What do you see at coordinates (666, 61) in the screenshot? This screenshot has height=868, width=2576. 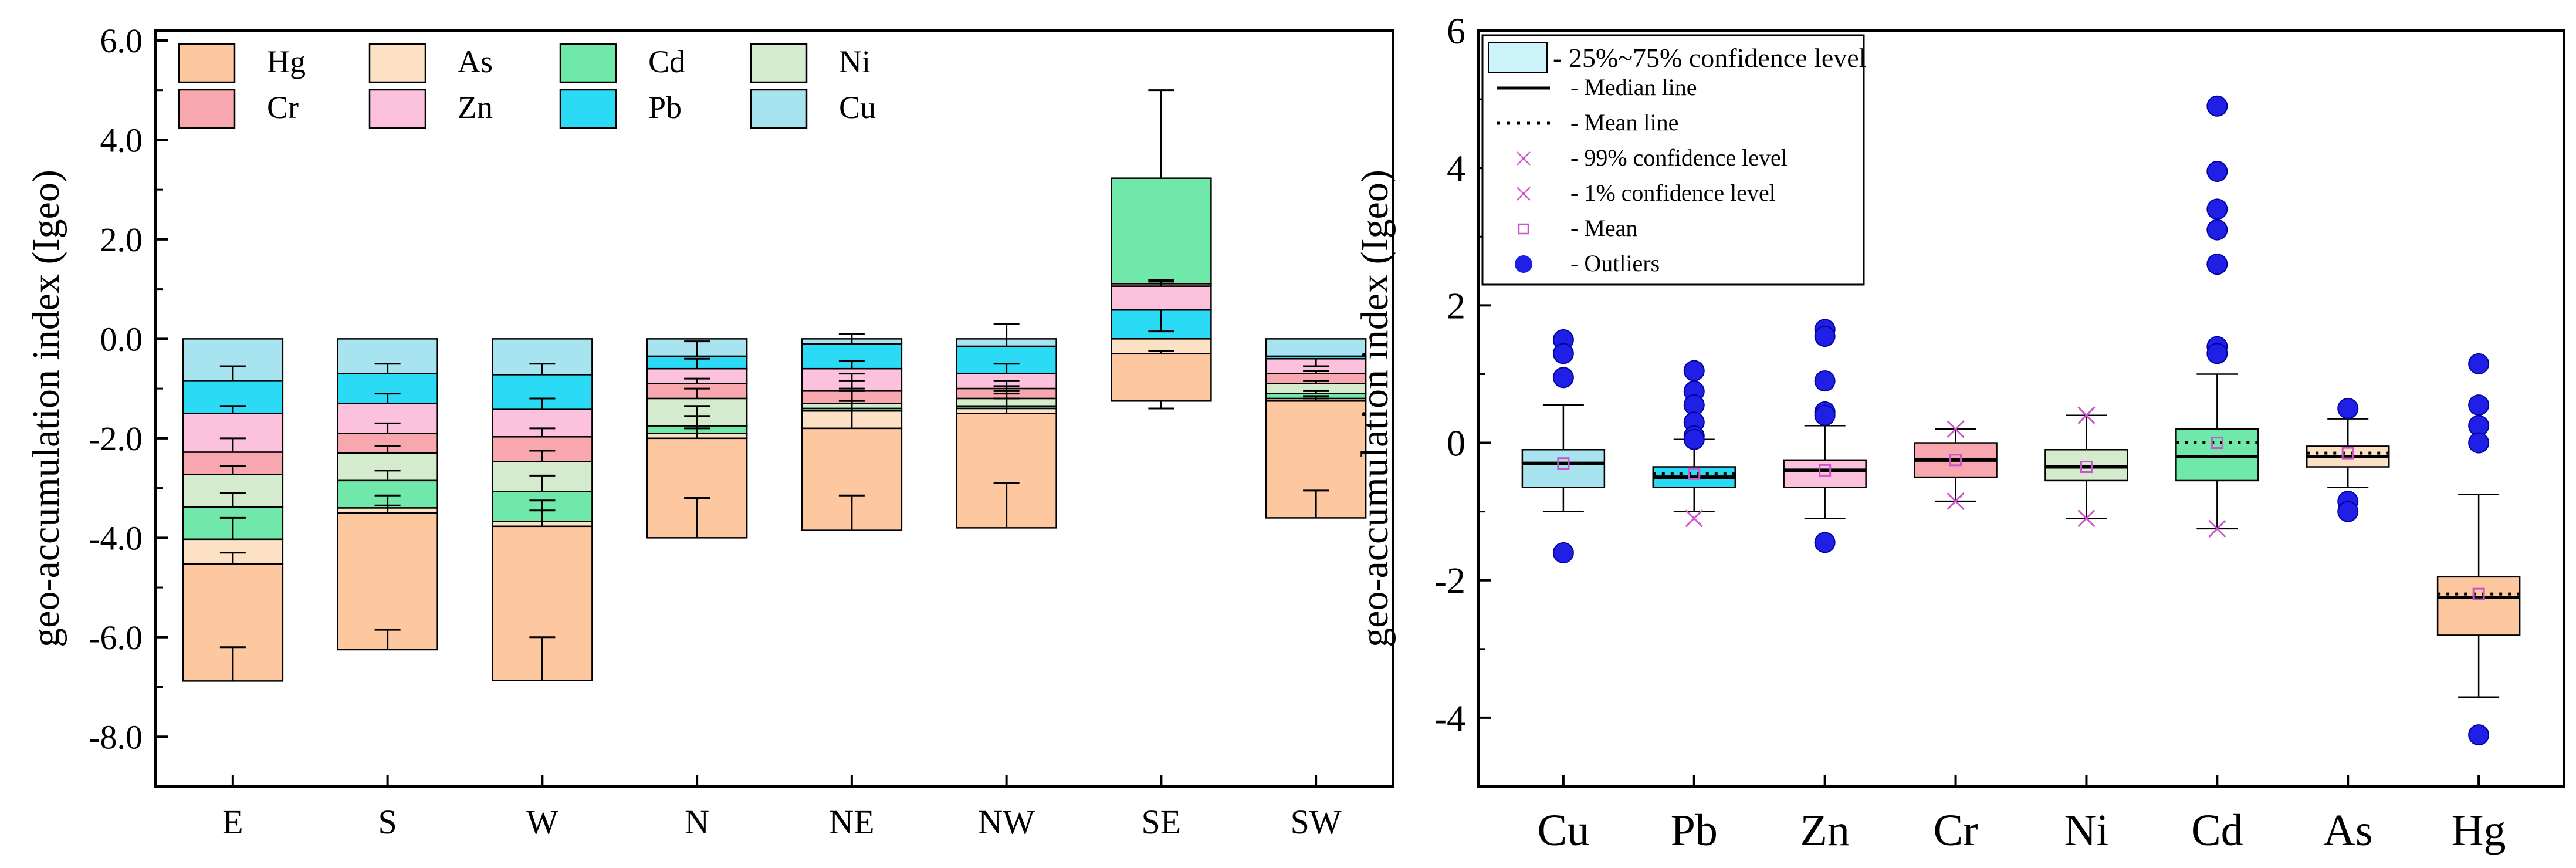 I see `legend-label: Cd` at bounding box center [666, 61].